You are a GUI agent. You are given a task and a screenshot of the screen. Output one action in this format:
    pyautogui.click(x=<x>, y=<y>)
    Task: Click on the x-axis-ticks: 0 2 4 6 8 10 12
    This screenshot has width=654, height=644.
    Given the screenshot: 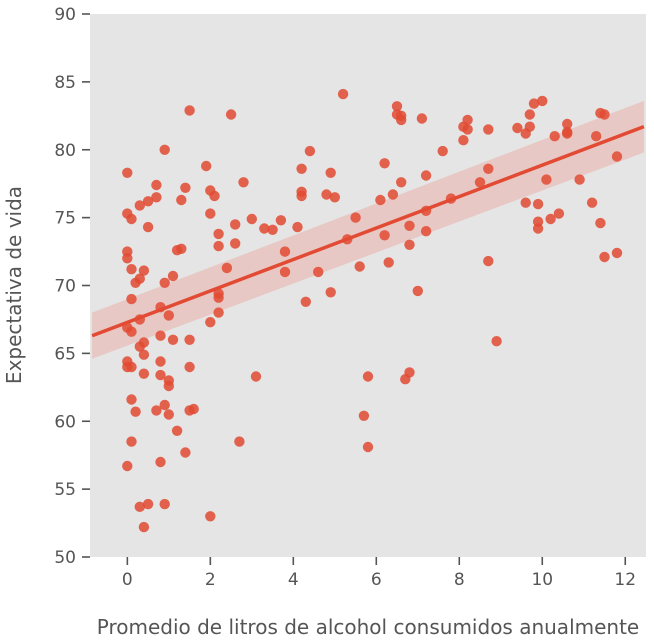 What is the action you would take?
    pyautogui.click(x=379, y=573)
    